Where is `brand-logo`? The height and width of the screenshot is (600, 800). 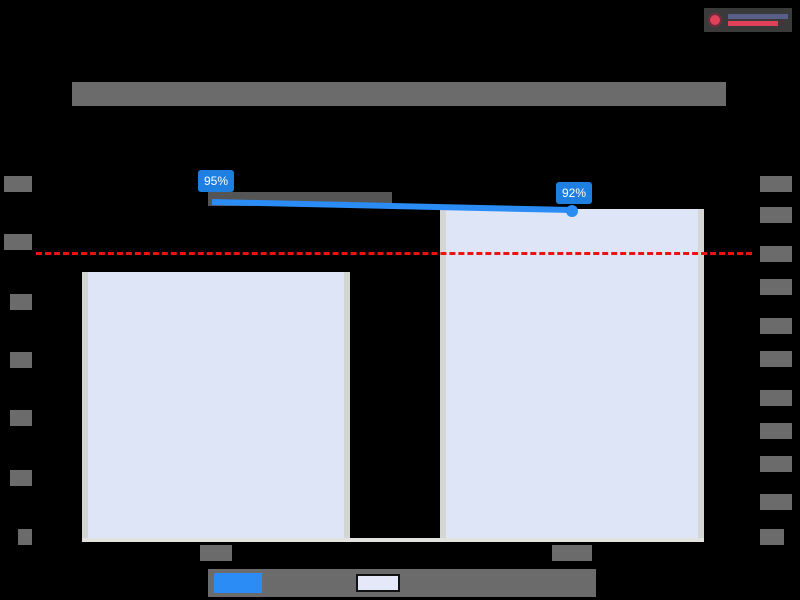 brand-logo is located at coordinates (748, 20).